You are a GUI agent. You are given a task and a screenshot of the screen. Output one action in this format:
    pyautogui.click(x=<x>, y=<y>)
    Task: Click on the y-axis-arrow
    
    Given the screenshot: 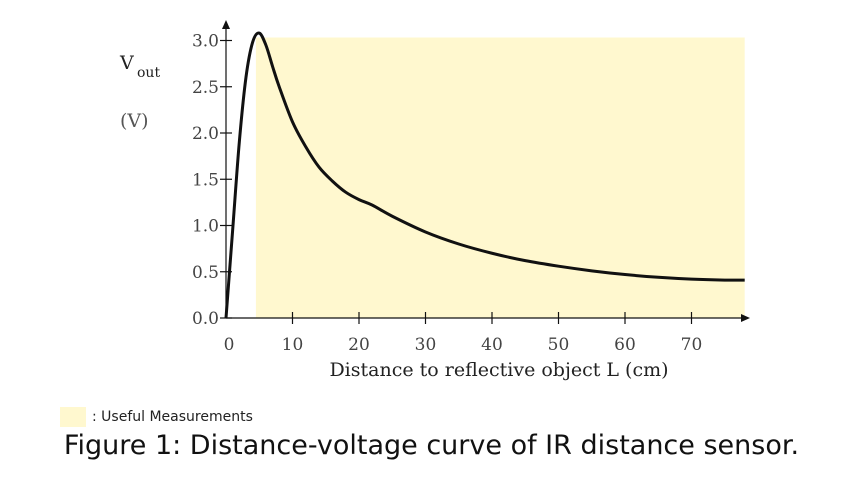 What is the action you would take?
    pyautogui.click(x=226, y=24)
    